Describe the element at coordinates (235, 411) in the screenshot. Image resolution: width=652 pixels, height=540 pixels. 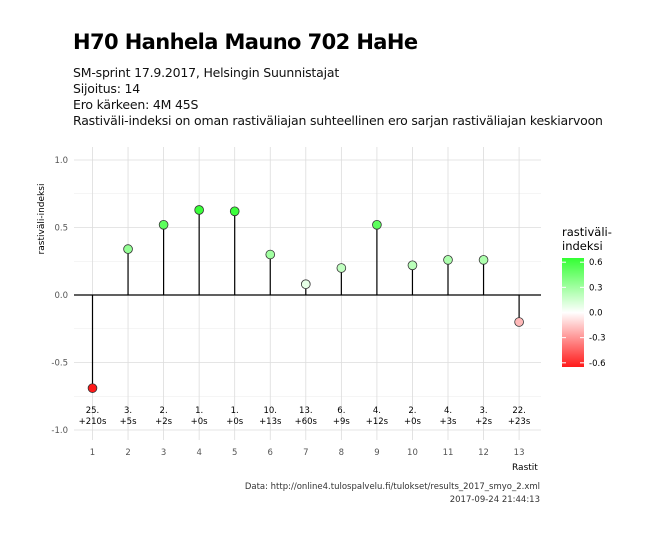
I see `rank-label-5: 1.` at that location.